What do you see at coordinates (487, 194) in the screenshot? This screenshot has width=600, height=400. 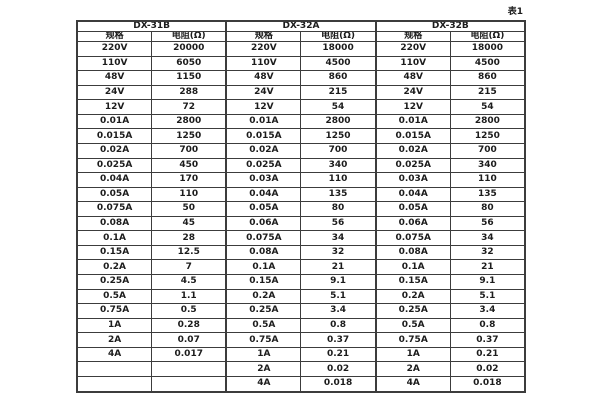 I see `resistance-cell: 135` at bounding box center [487, 194].